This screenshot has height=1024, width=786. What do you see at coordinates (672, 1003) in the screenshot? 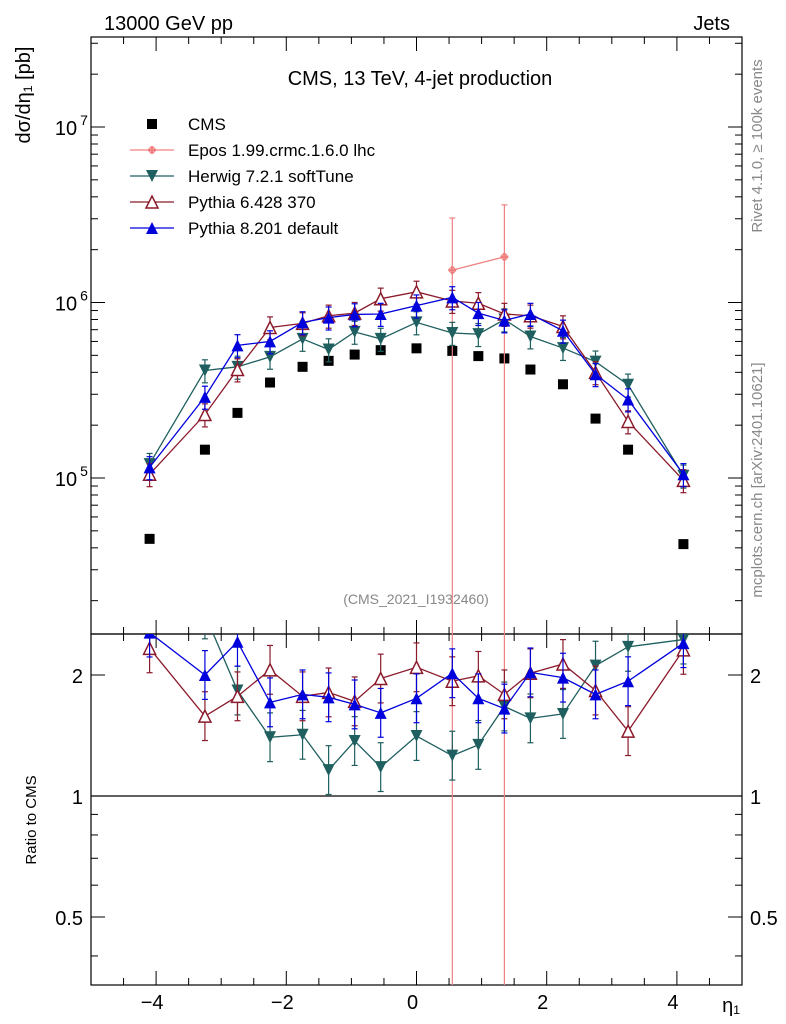
I see `x-tick-label: 4` at bounding box center [672, 1003].